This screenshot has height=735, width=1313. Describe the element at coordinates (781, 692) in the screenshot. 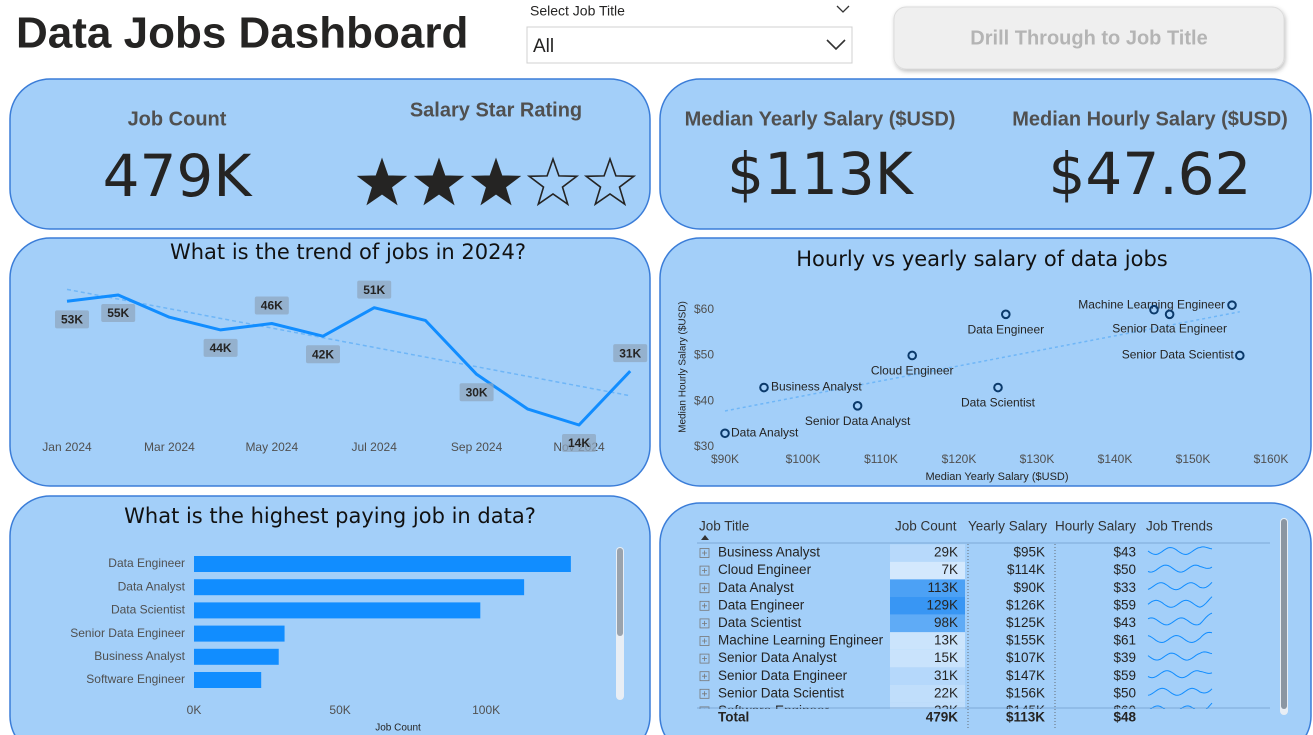

I see `cell-title: Senior Data Scientist` at that location.